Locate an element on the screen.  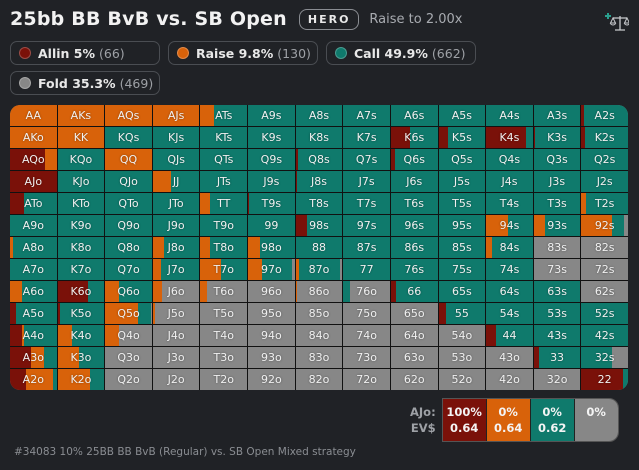
hand-cell-K7s: K7s is located at coordinates (366, 137).